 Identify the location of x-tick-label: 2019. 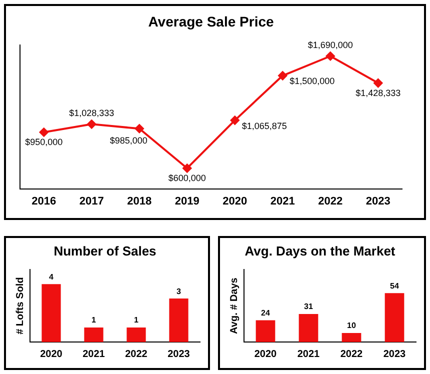
(187, 201).